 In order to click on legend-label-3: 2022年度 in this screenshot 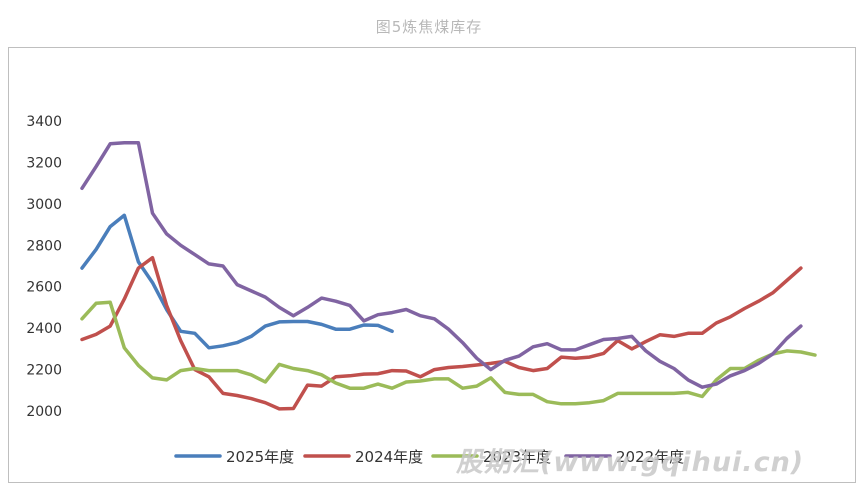, I will do `click(650, 457)`.